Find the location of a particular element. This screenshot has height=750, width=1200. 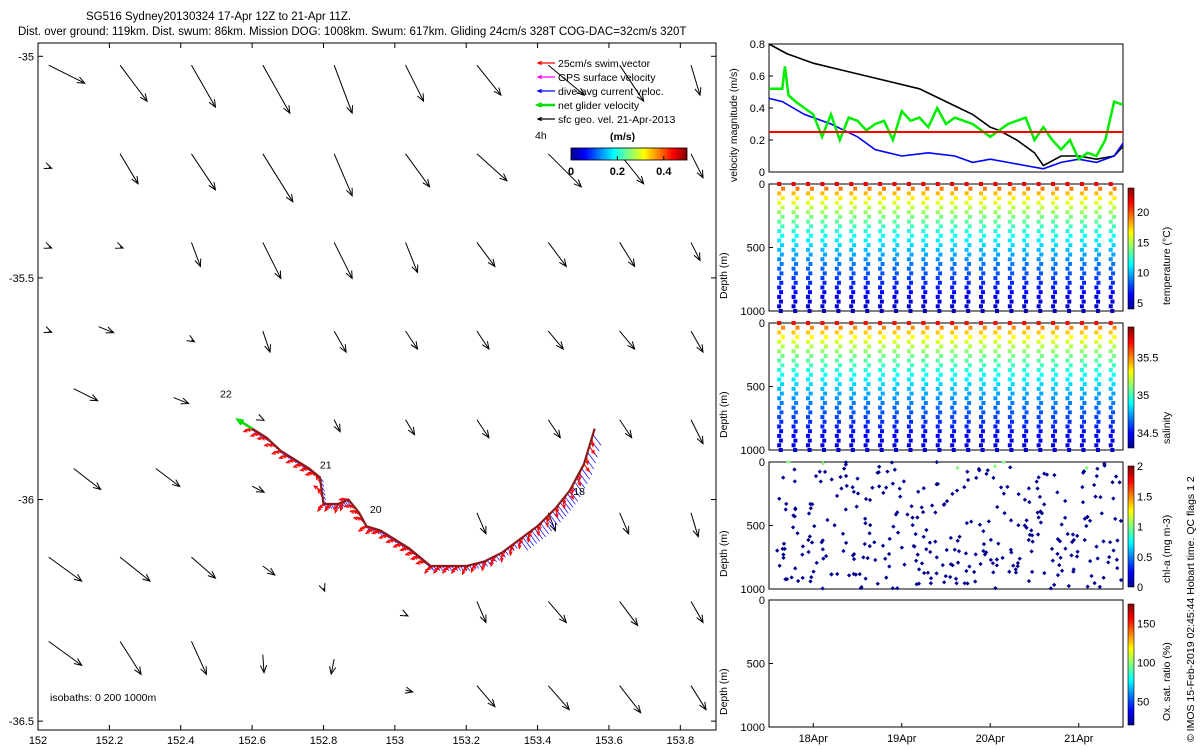

map-colorbar-tick-label: 0.2 is located at coordinates (617, 172).